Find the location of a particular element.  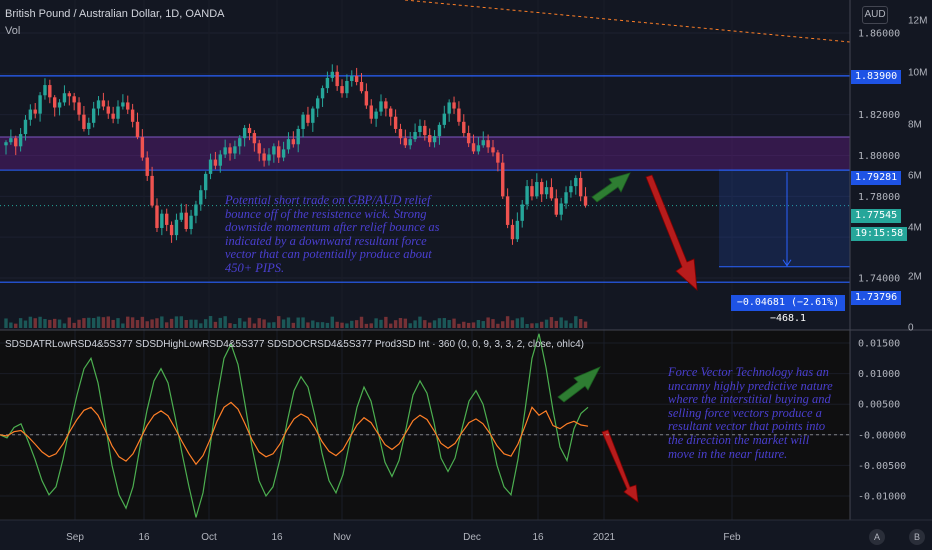

auto-scale-button: A is located at coordinates (877, 537).